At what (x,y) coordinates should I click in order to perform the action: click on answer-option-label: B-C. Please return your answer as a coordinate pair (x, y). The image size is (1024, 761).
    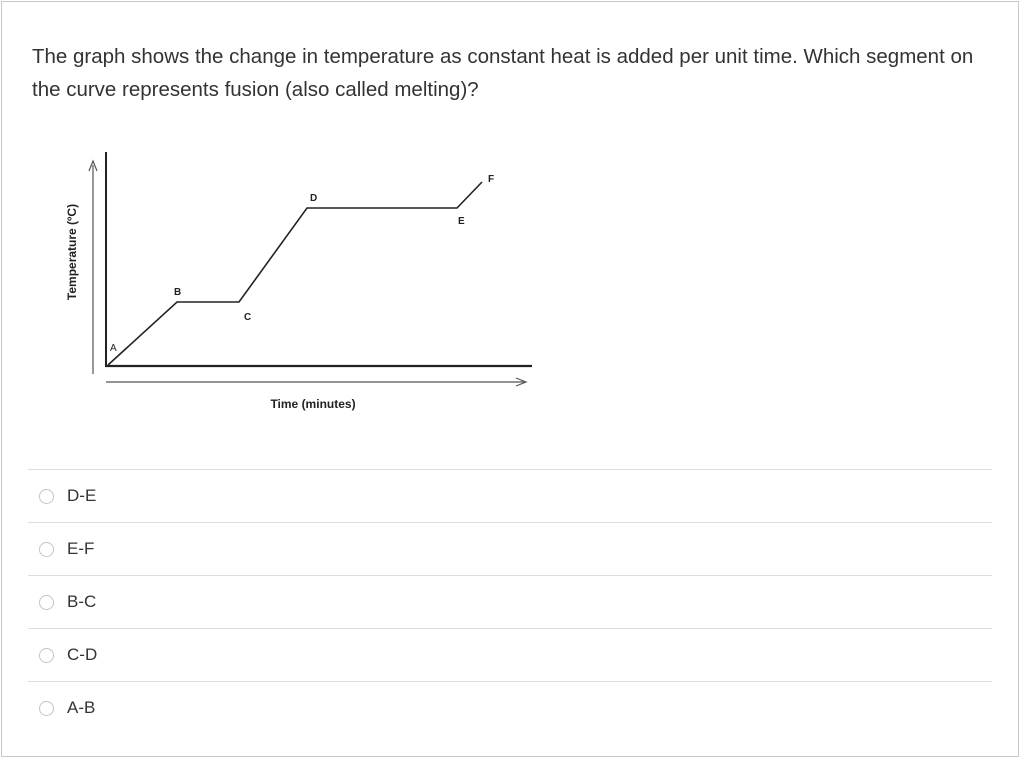
    Looking at the image, I should click on (82, 601).